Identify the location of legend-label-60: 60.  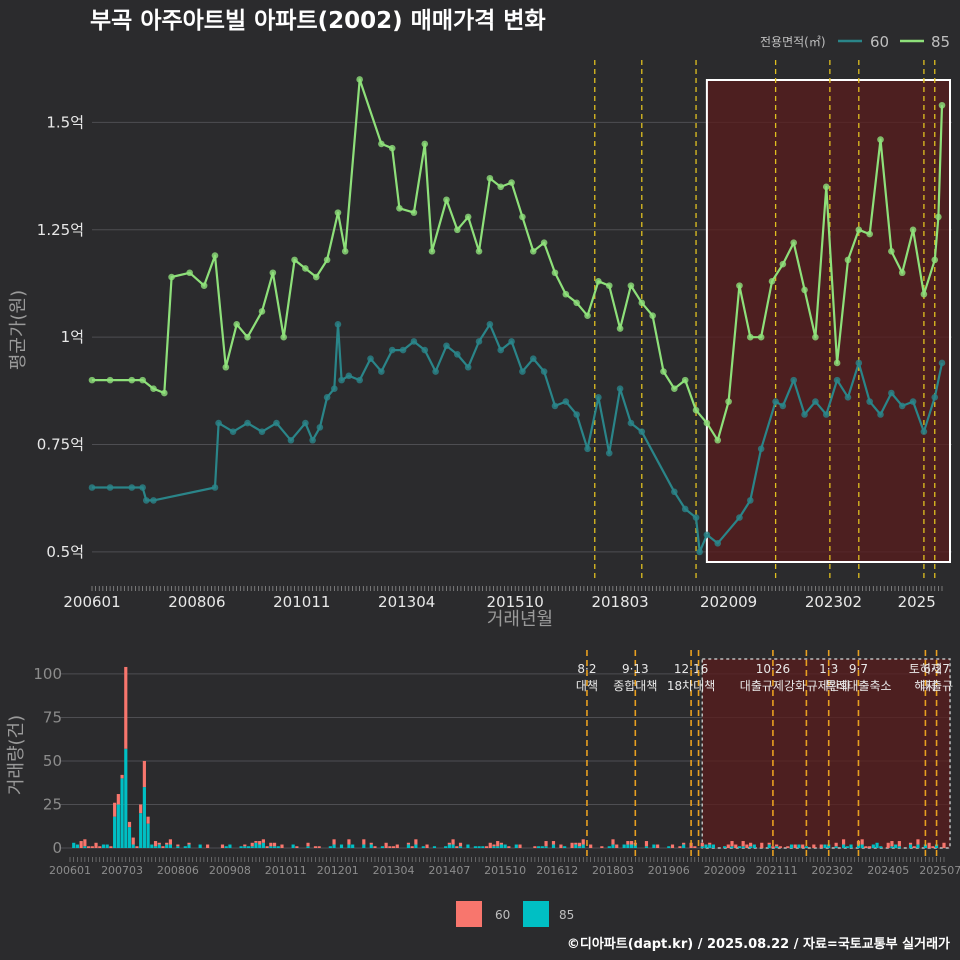
(879, 42).